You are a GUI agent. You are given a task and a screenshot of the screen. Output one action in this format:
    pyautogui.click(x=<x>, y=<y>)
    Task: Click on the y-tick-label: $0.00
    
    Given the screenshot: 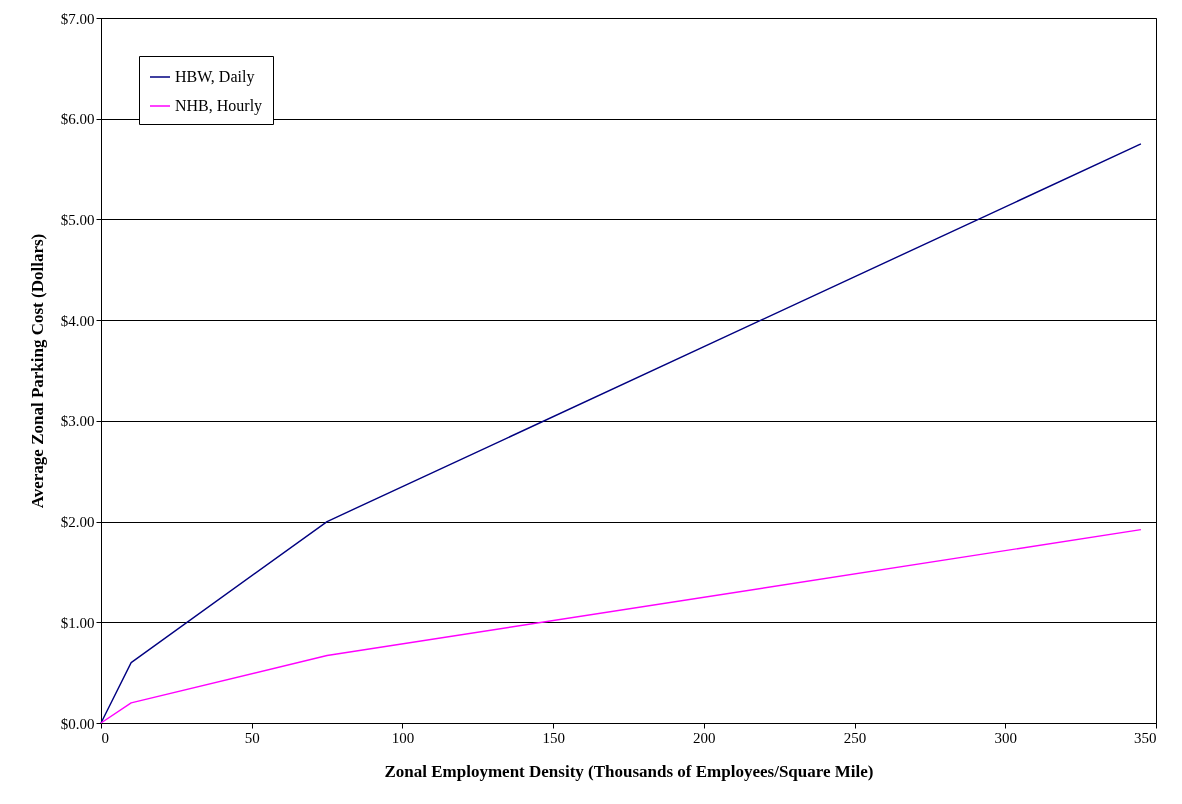 What is the action you would take?
    pyautogui.click(x=77, y=723)
    